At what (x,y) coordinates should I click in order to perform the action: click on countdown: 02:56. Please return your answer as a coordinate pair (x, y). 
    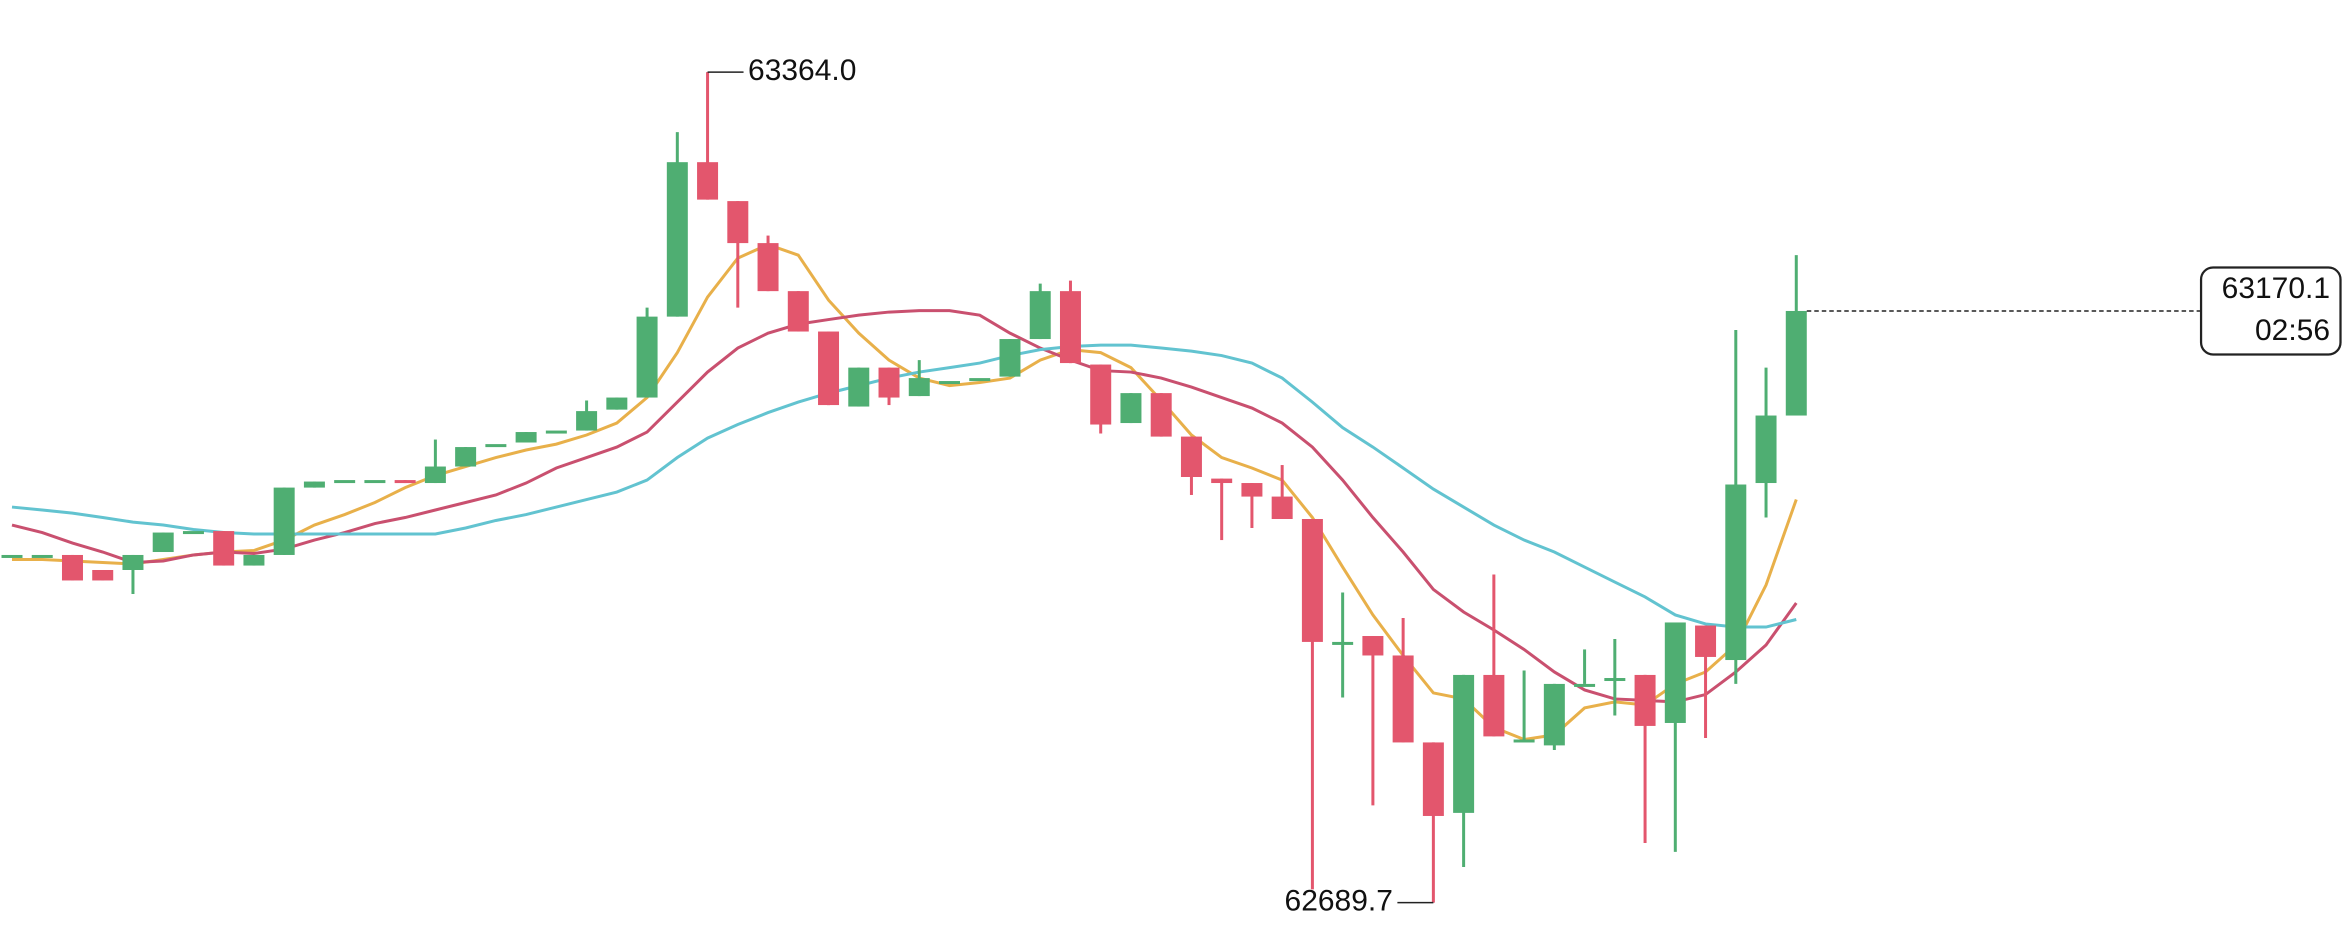
    Looking at the image, I should click on (2292, 330).